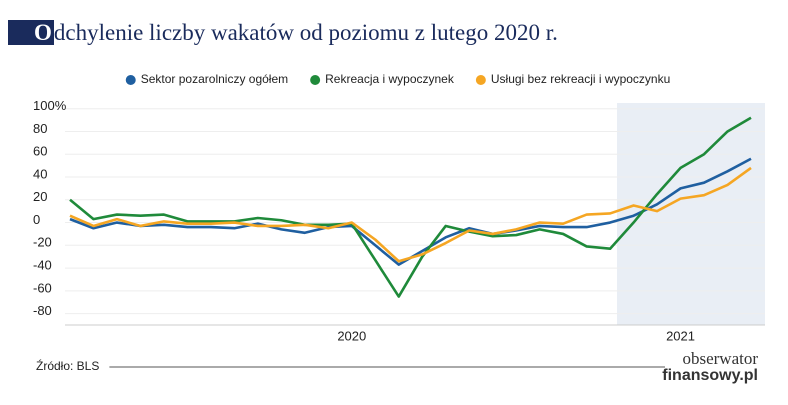 Image resolution: width=788 pixels, height=405 pixels. Describe the element at coordinates (40, 128) in the screenshot. I see `y-tick-label: 80` at that location.